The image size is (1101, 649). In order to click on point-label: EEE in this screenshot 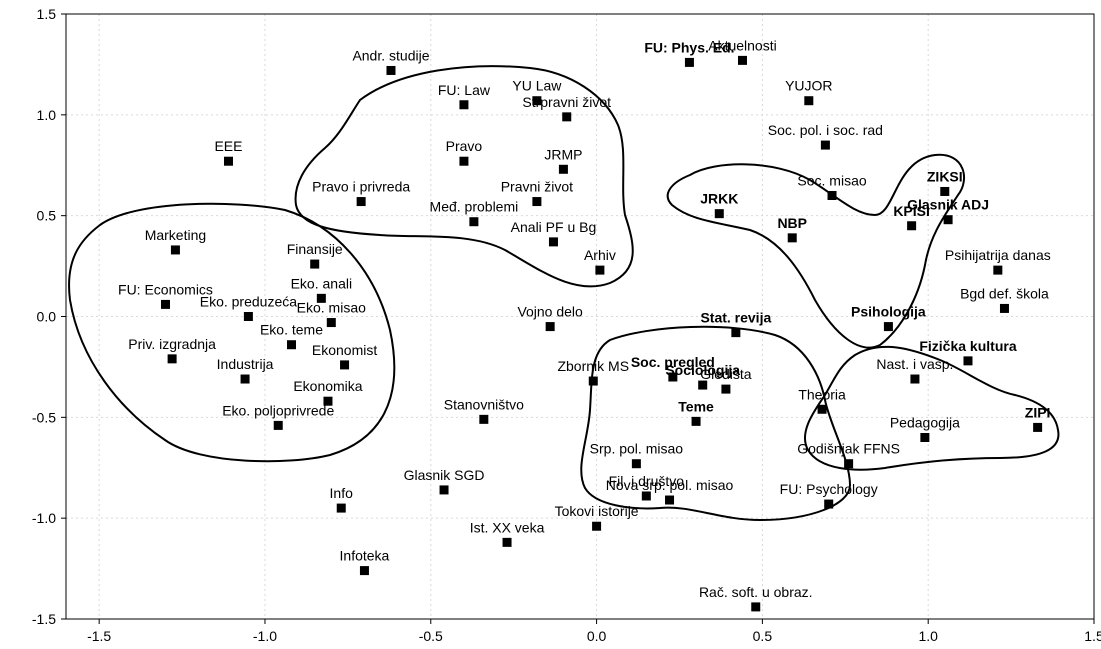, I will do `click(228, 146)`.